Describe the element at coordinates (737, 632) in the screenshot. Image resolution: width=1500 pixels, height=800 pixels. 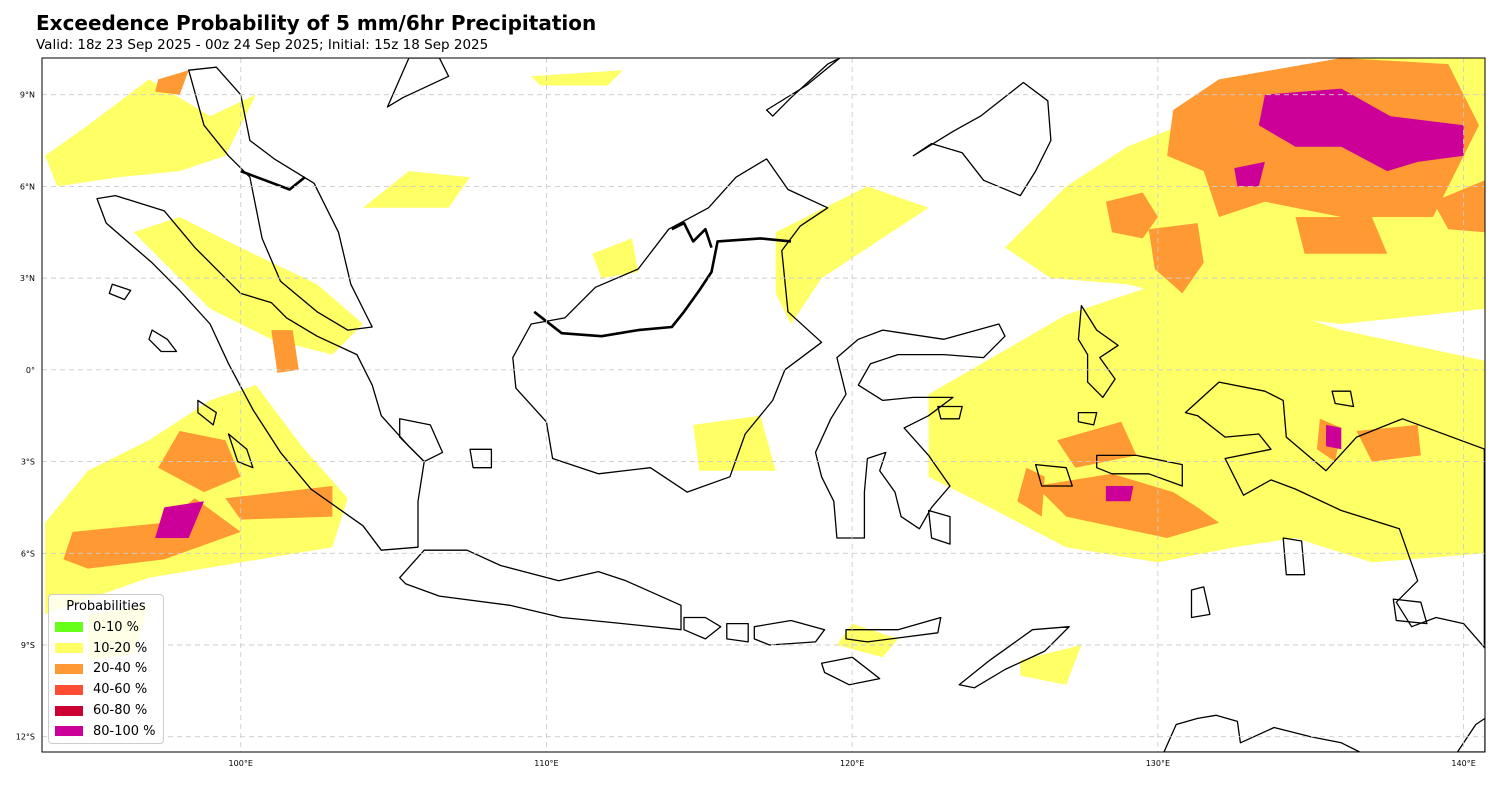
I see `coastline-lombok` at that location.